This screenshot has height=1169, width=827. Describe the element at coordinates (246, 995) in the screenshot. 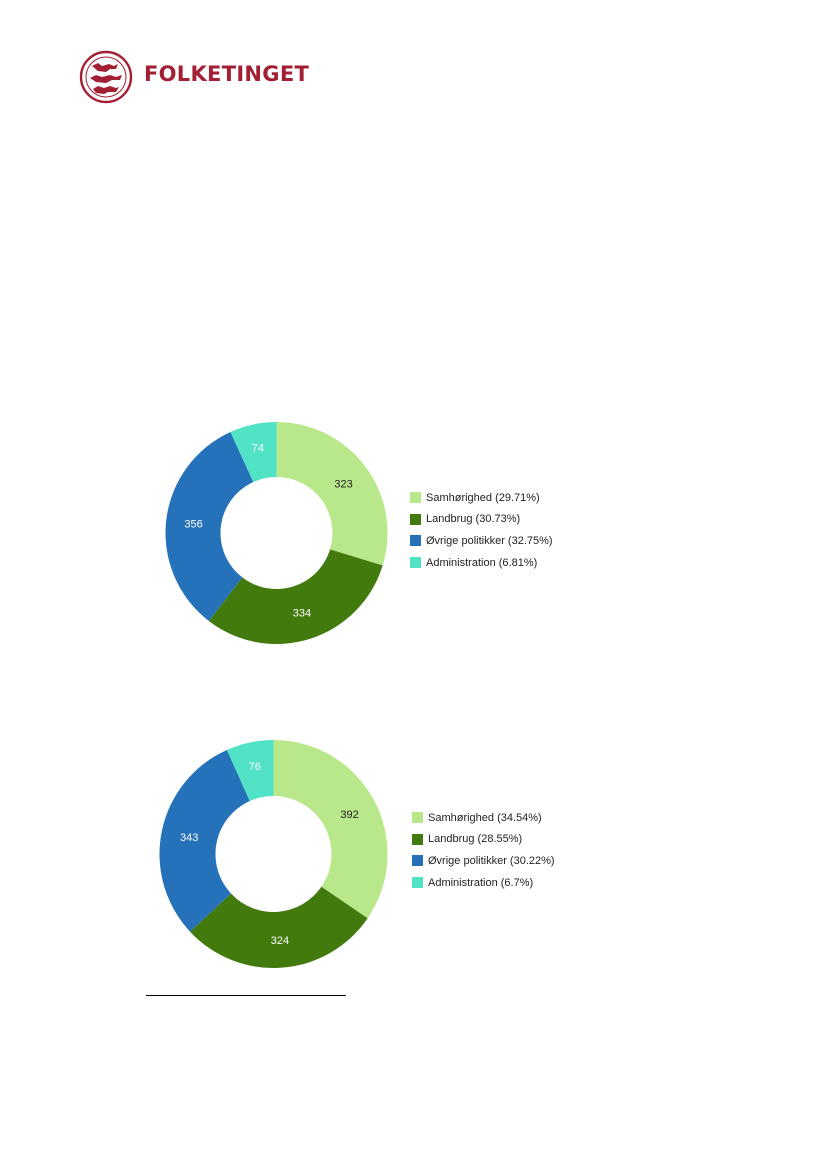

I see `footnote-rule` at that location.